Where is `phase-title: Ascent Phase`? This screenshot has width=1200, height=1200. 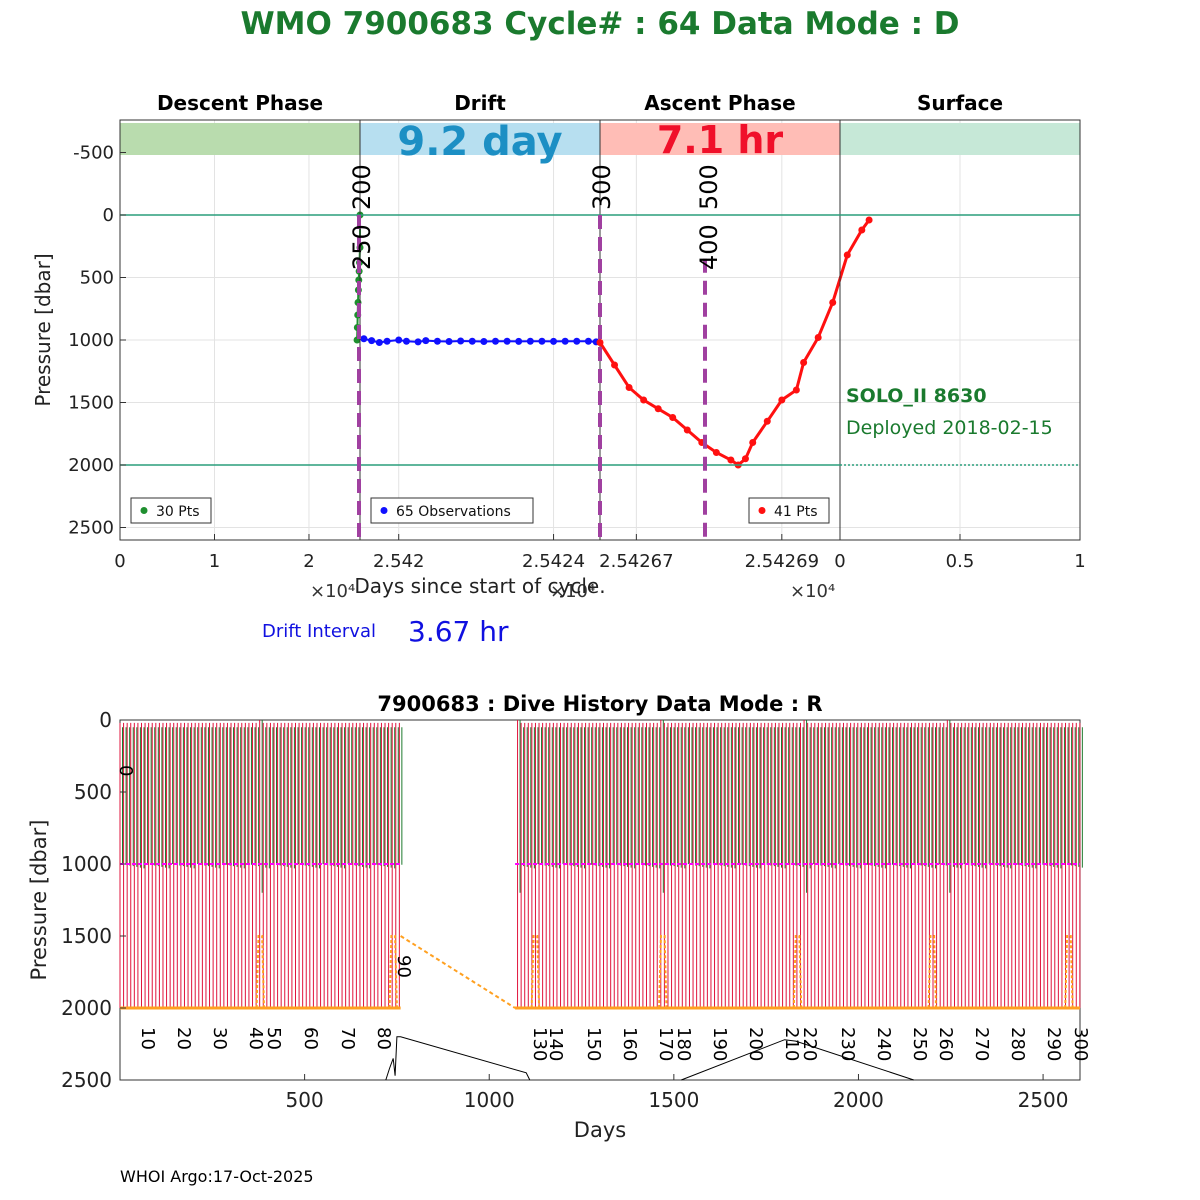 phase-title: Ascent Phase is located at coordinates (719, 103).